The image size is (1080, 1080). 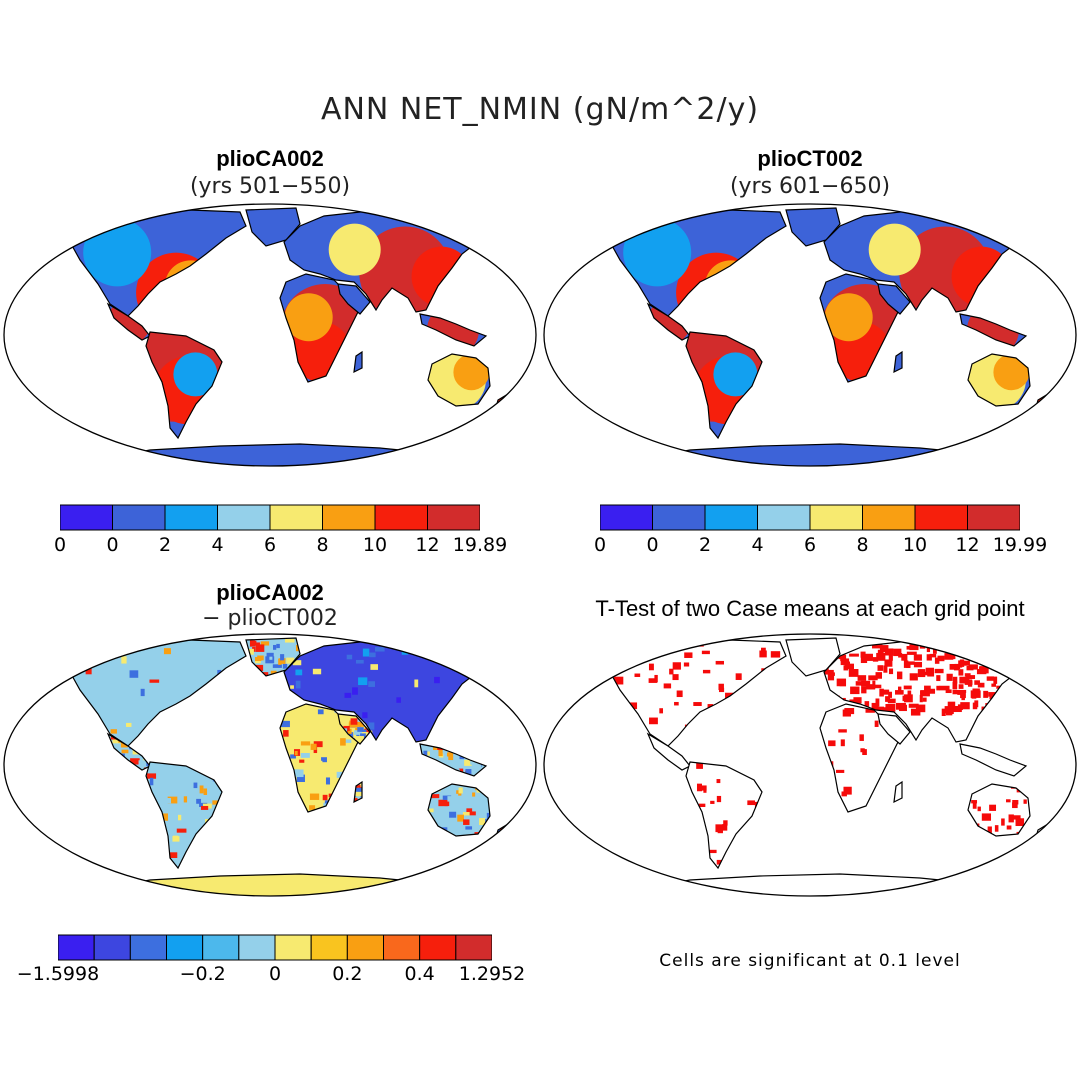 I want to click on coastline-southeast-asia, so click(x=453, y=760).